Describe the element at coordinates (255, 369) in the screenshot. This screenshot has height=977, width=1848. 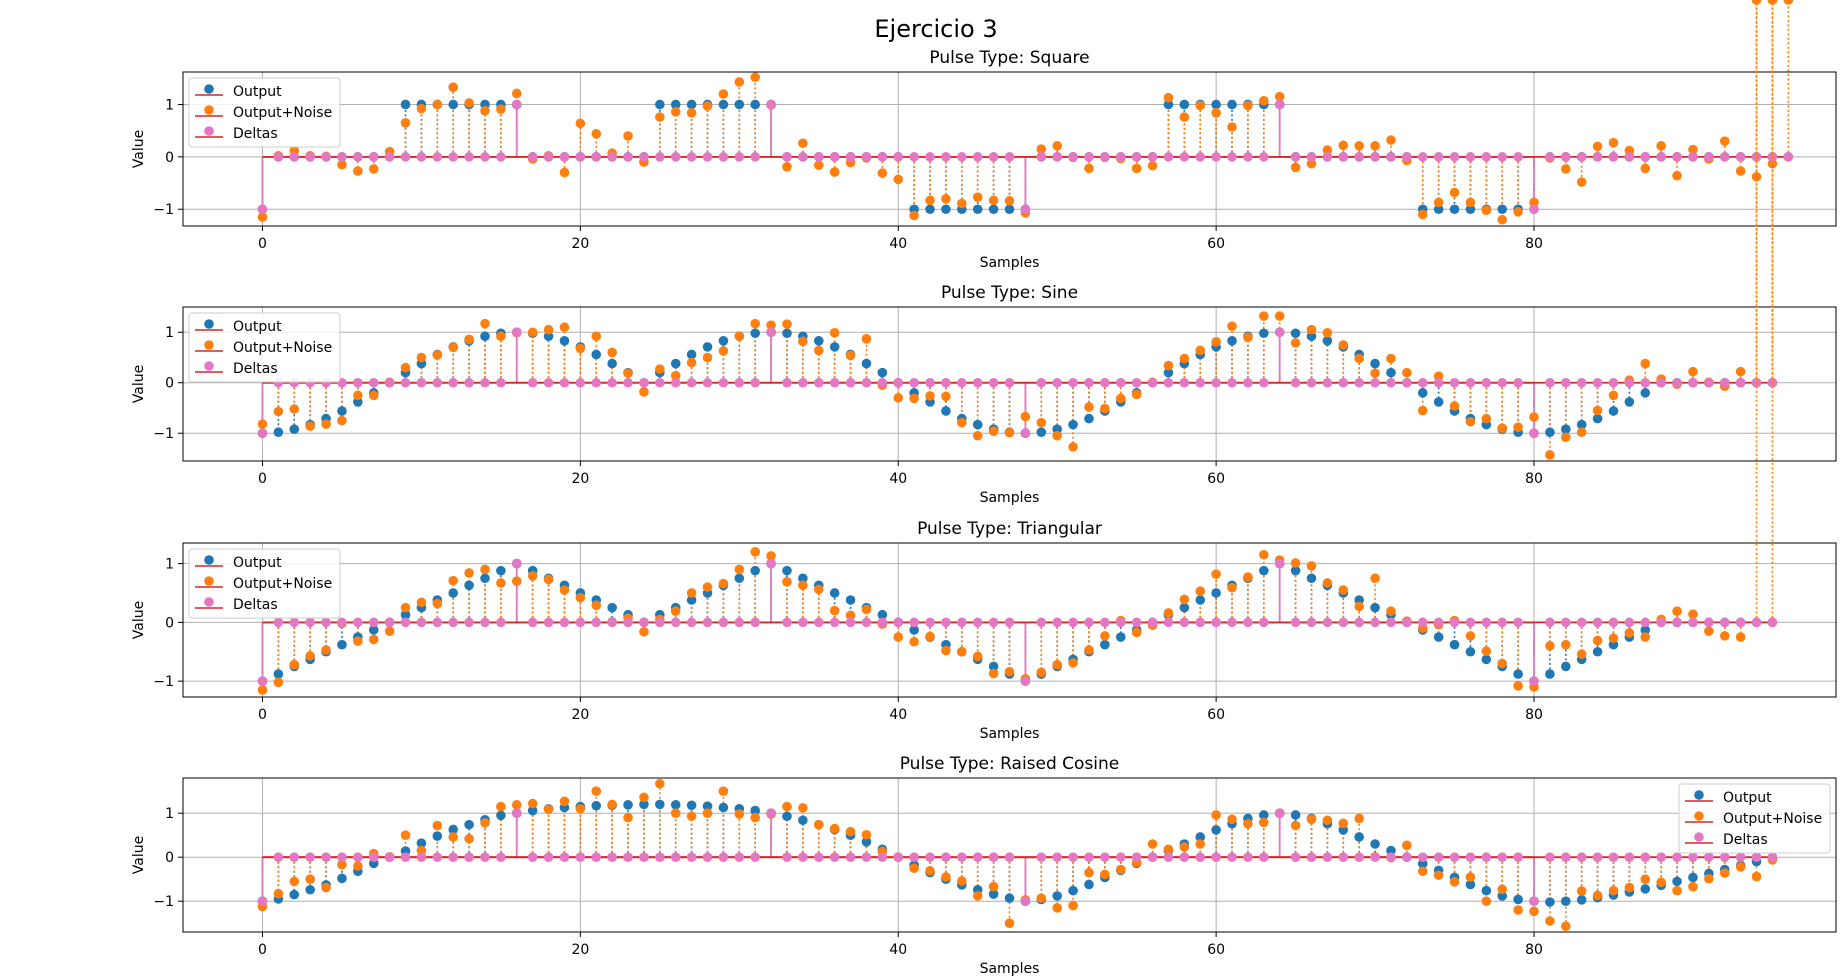
I see `legend-label: Deltas` at that location.